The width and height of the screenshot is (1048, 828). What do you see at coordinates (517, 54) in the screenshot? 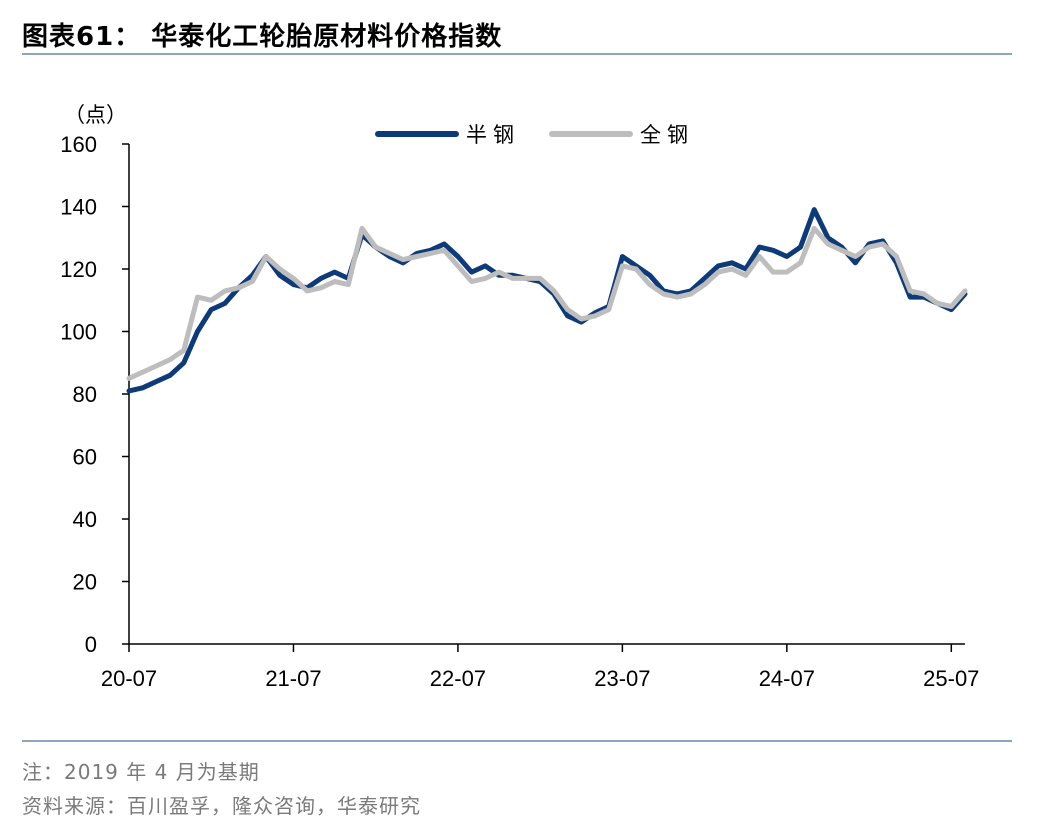
I see `top-divider` at bounding box center [517, 54].